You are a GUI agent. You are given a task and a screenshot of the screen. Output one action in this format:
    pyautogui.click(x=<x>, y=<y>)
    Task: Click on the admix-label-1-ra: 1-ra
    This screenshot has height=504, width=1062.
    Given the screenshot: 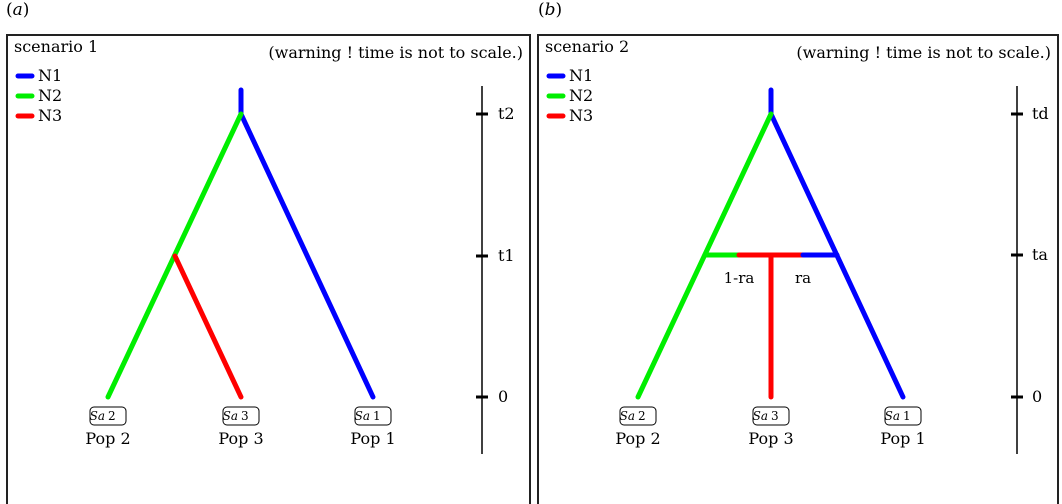 What is the action you would take?
    pyautogui.click(x=739, y=278)
    